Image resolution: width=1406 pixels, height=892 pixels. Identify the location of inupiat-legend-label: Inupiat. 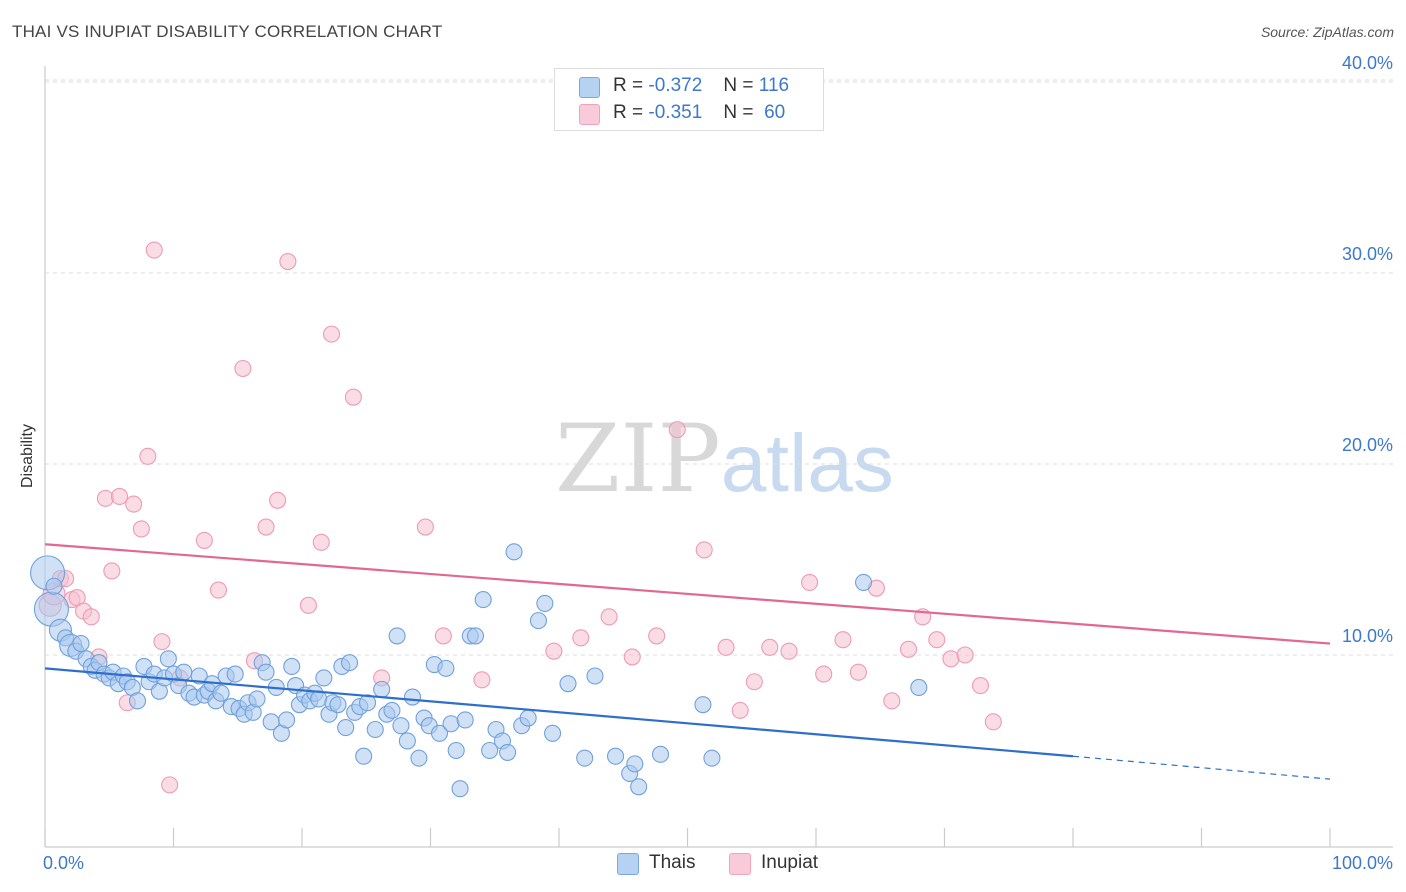
(790, 862).